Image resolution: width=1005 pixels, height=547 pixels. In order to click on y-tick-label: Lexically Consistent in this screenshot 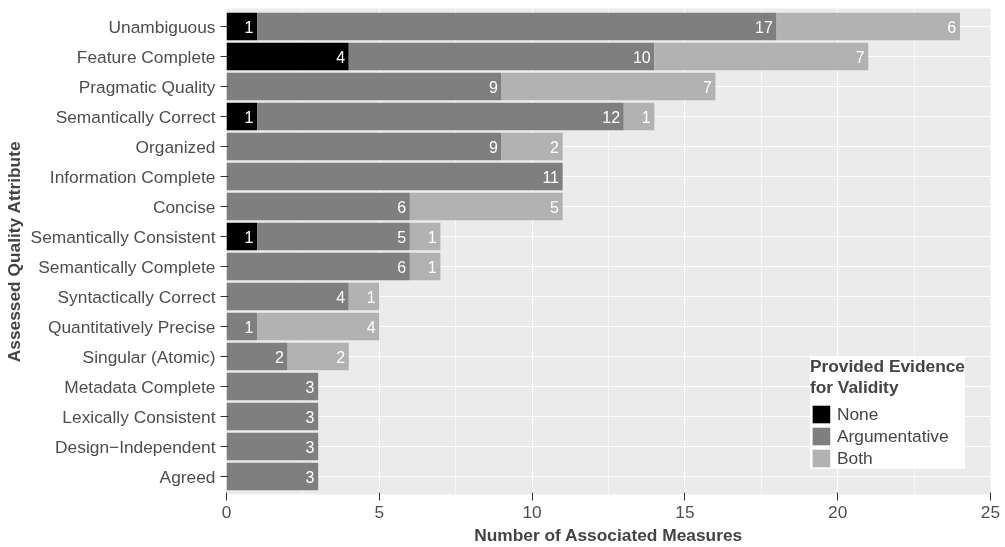, I will do `click(139, 416)`.